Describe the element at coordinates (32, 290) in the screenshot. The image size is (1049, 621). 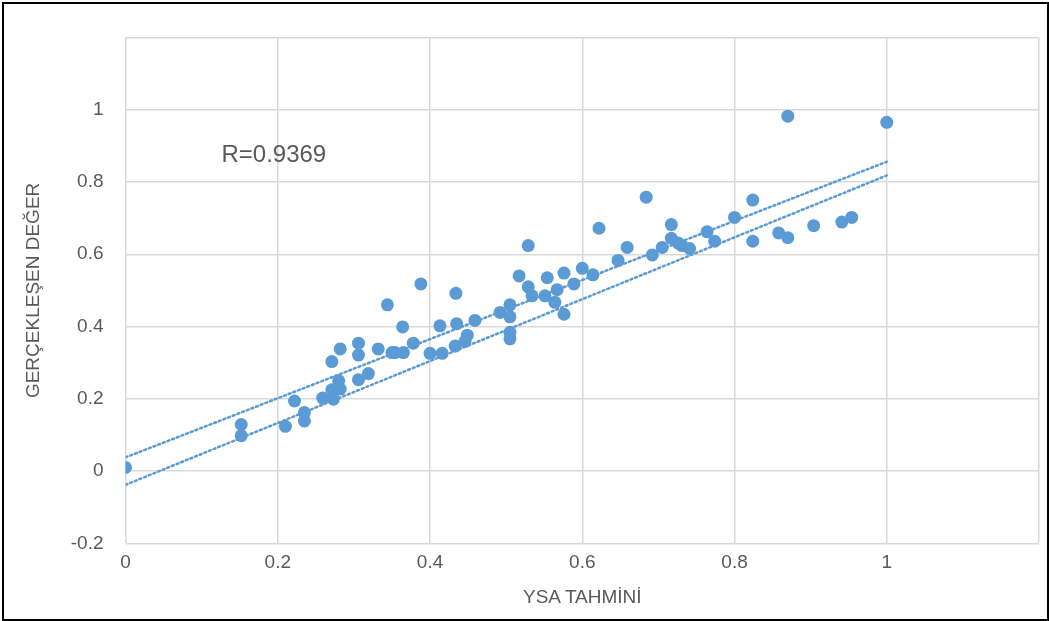
I see `y-axis-title: GERÇEKLEŞEN DEĞER` at that location.